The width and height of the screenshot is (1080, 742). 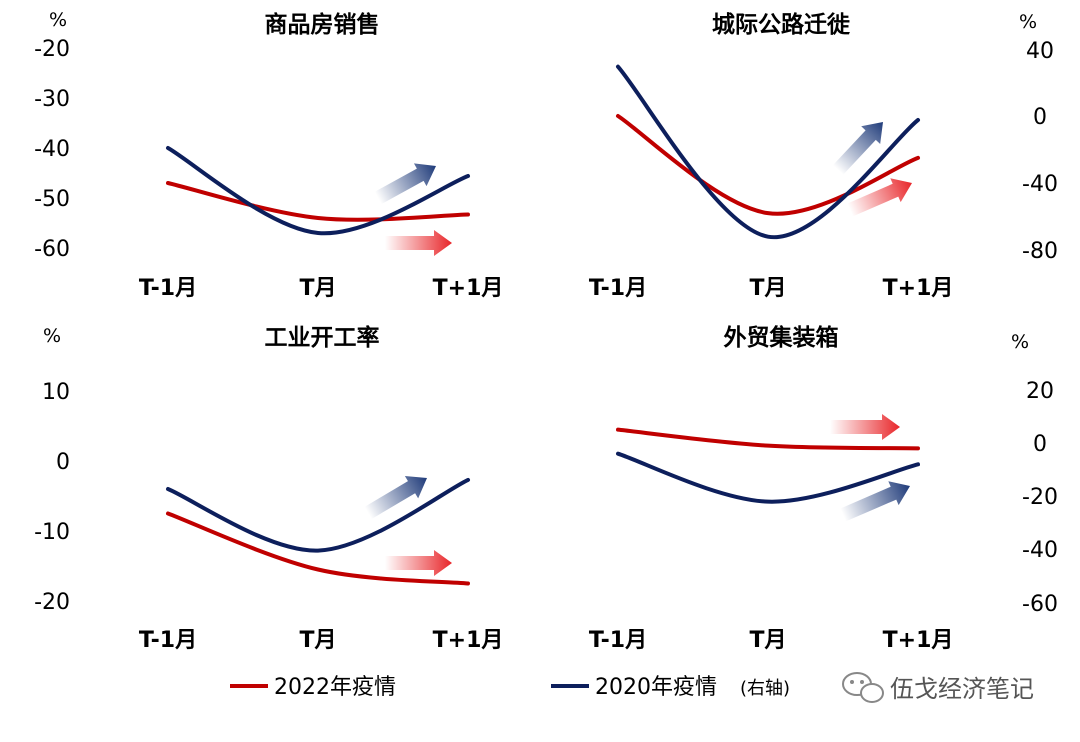 I want to click on watermark: 伍戈经济笔记, so click(x=938, y=687).